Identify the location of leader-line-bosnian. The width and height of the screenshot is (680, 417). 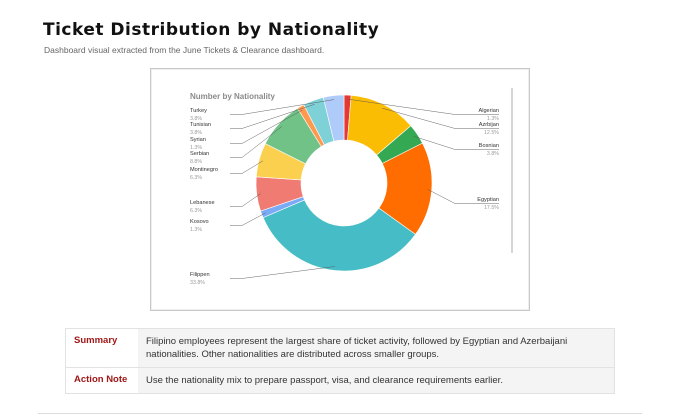
(456, 143).